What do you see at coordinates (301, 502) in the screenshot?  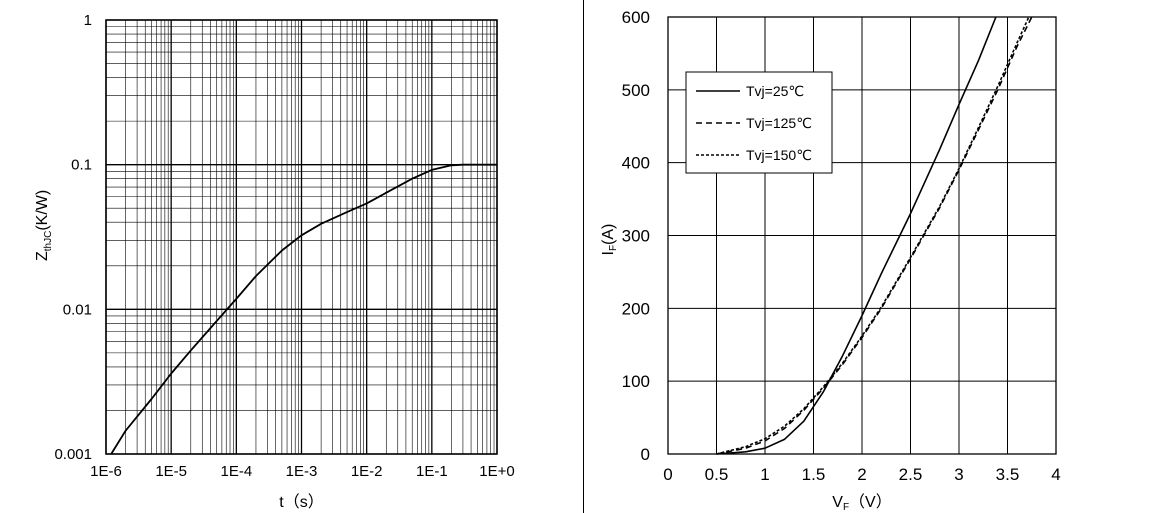 I see `x-axis-label: t（s）` at bounding box center [301, 502].